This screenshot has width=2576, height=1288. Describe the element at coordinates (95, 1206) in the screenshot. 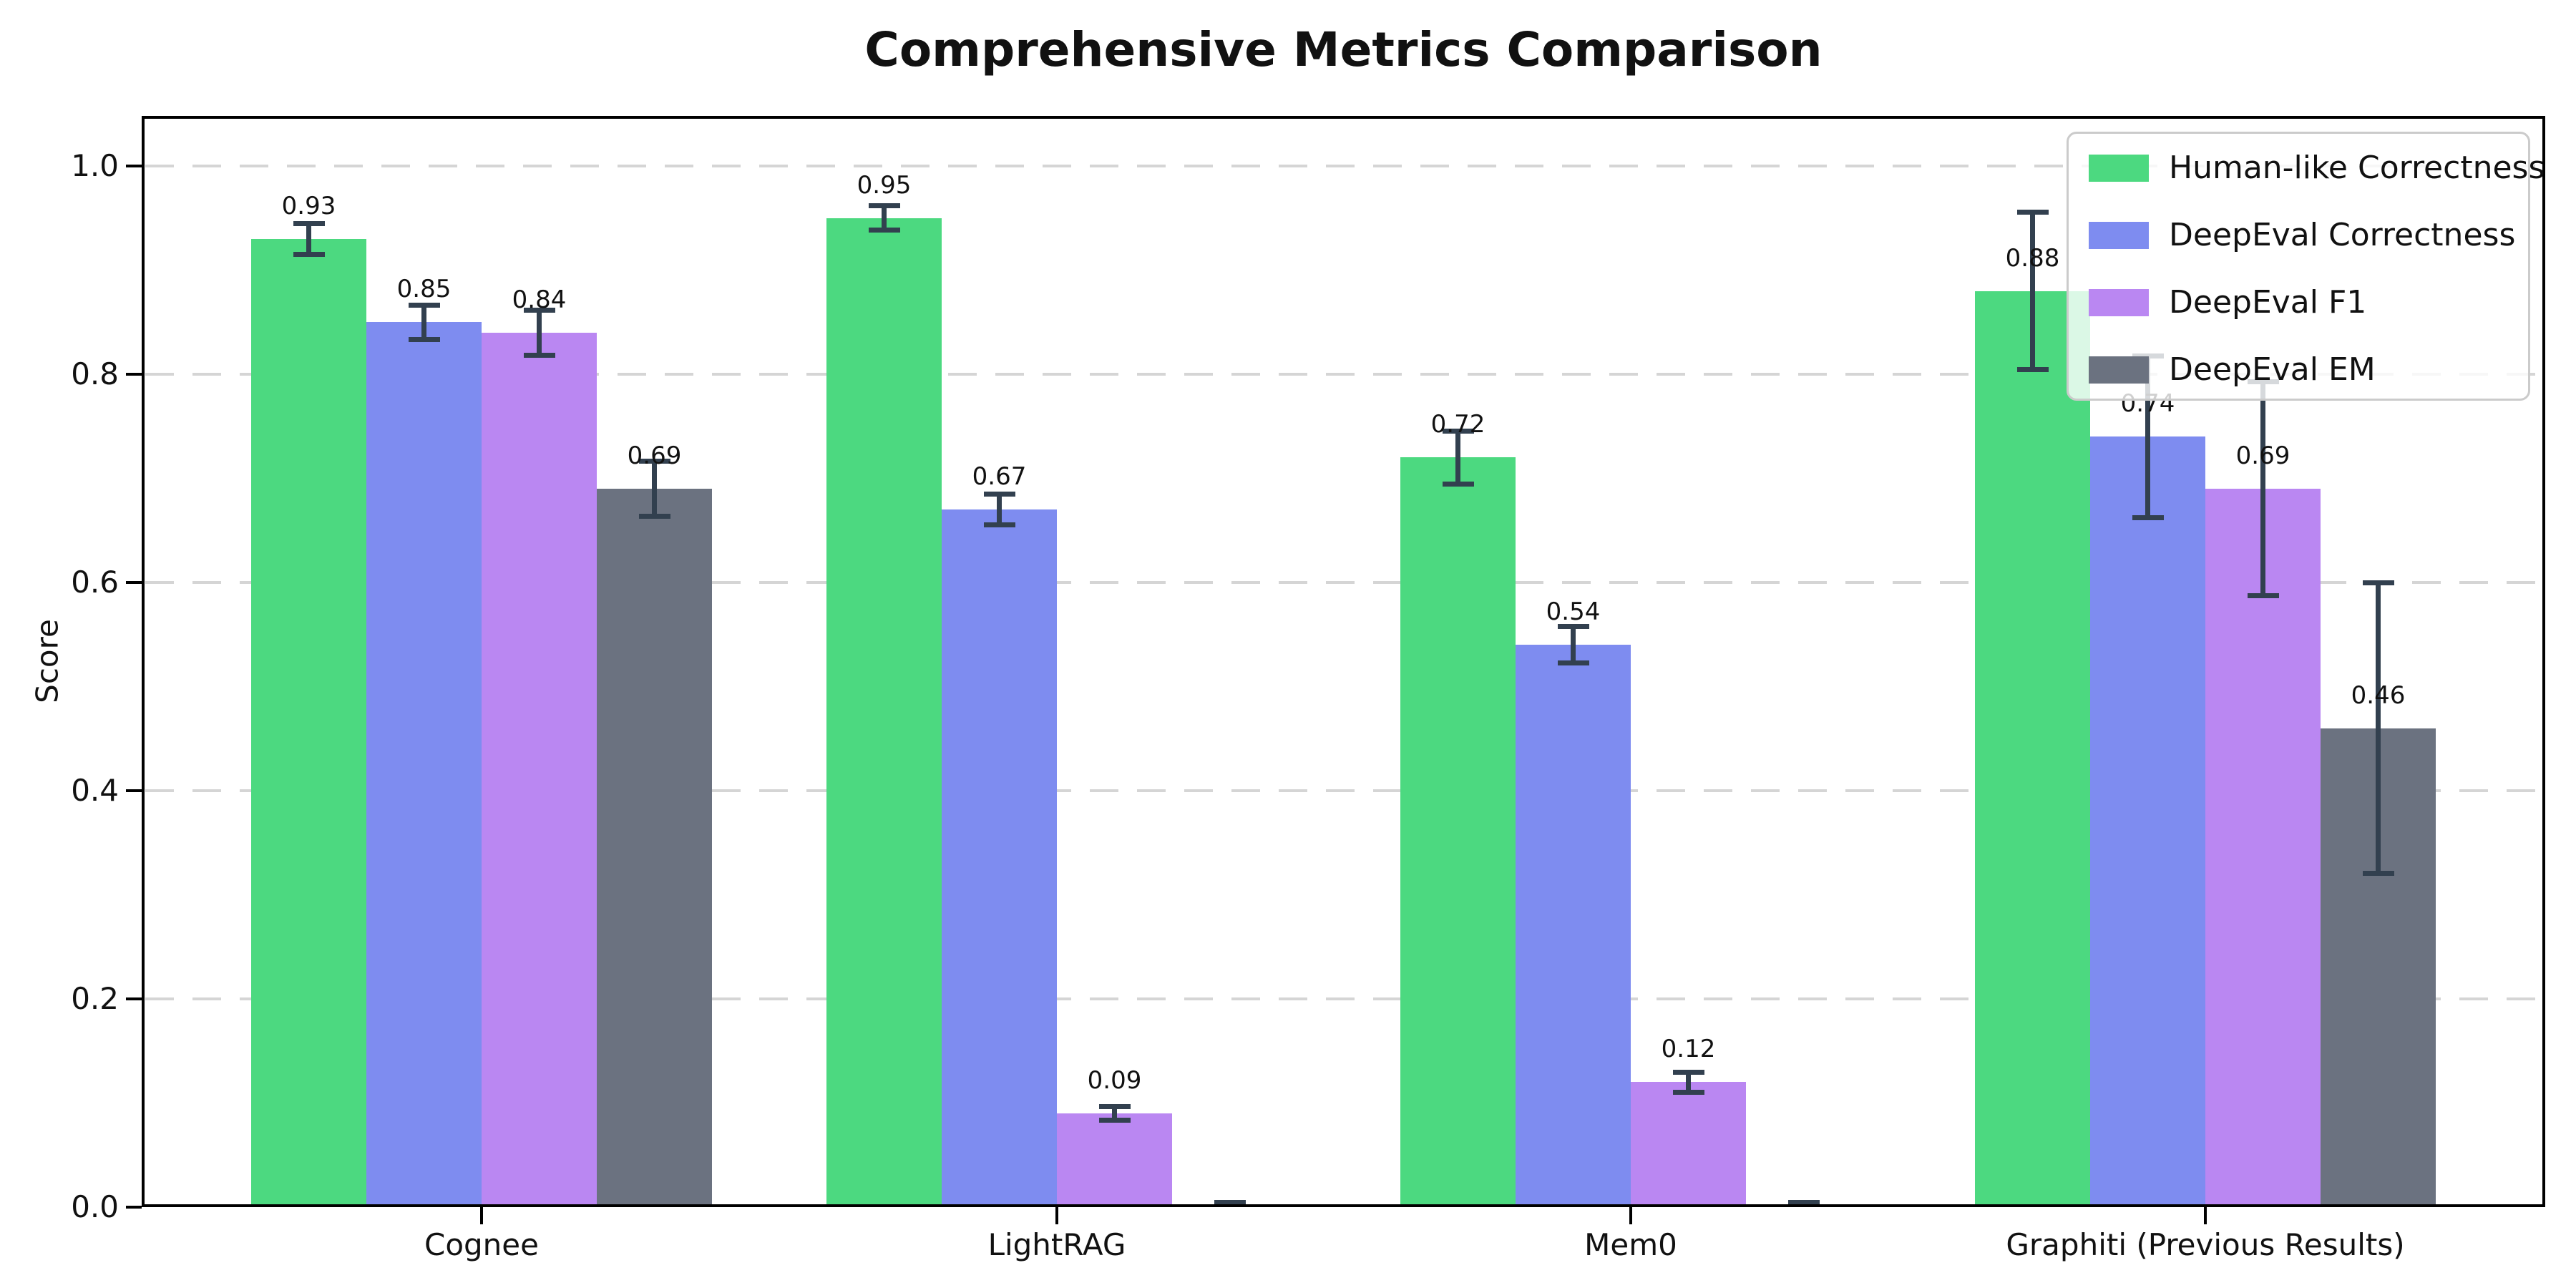

I see `y-tick-label: 0.0` at that location.